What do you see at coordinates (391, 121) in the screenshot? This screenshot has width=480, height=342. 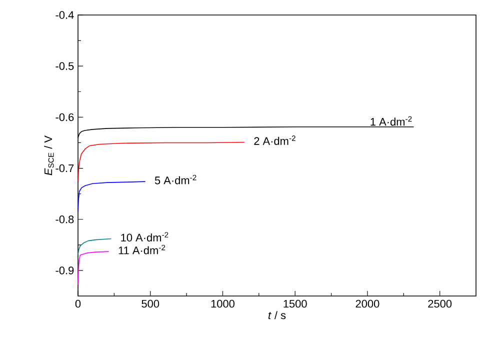 I see `series-label: 1 A·dm$^{-2}$` at bounding box center [391, 121].